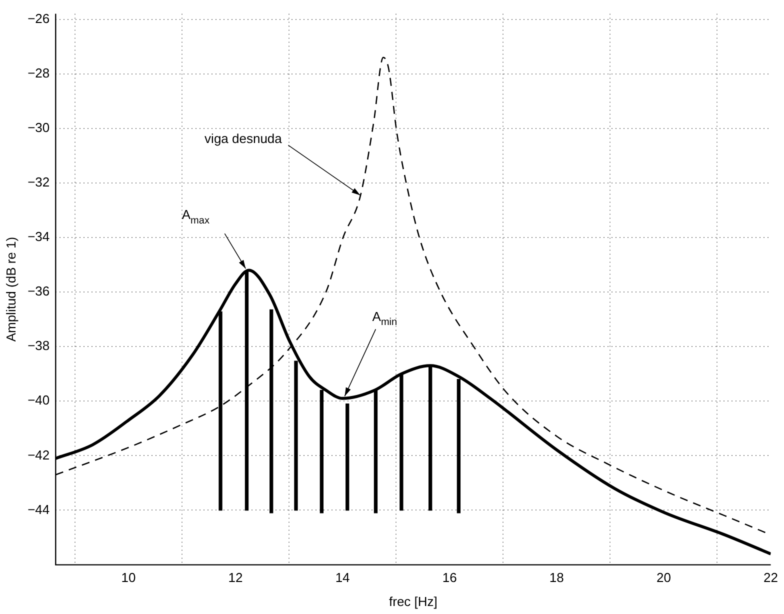  What do you see at coordinates (39, 182) in the screenshot?
I see `y-tick-label: −32` at bounding box center [39, 182].